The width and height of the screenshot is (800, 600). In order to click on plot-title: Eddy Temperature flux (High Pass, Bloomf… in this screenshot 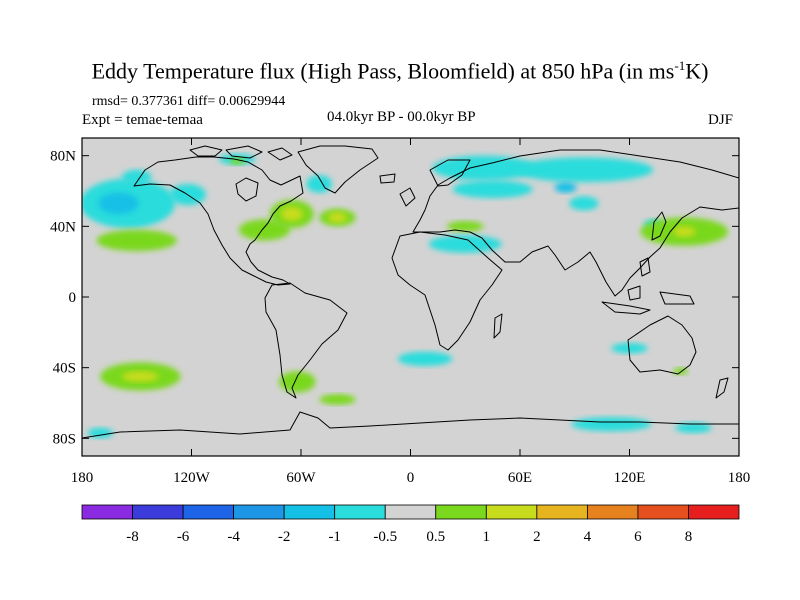, I will do `click(400, 71)`.